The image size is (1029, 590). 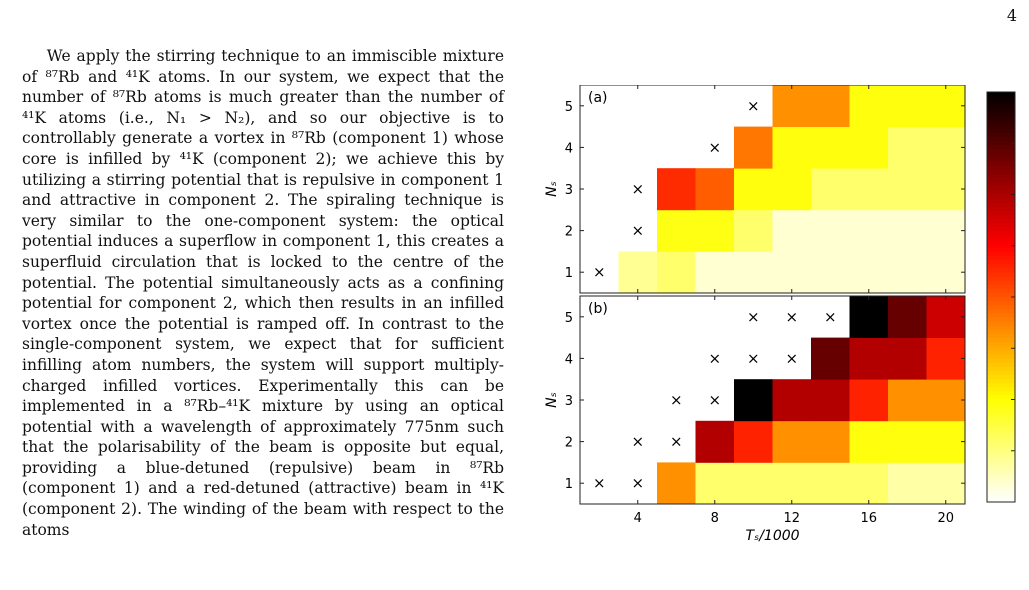 I want to click on y-tick-label: 3, so click(x=569, y=401).